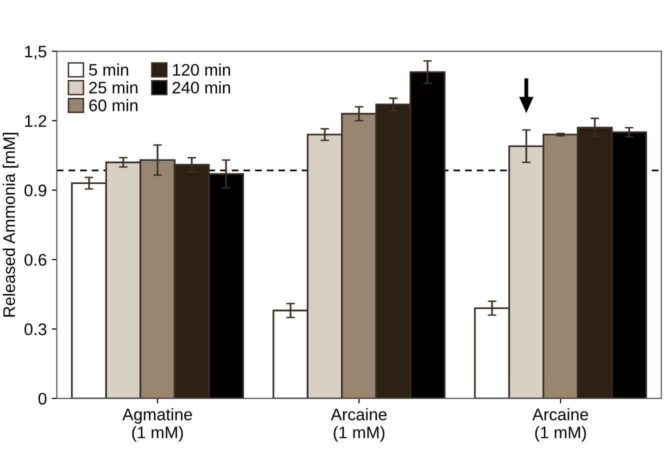 The width and height of the screenshot is (668, 466). What do you see at coordinates (113, 87) in the screenshot?
I see `legend-label: 25 min` at bounding box center [113, 87].